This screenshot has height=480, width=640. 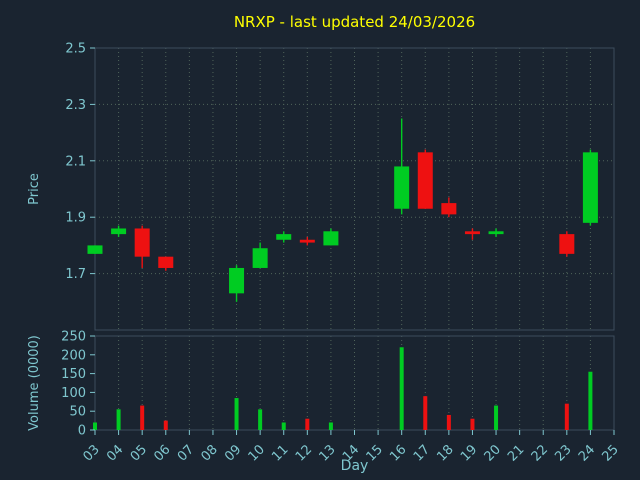 I want to click on price-axis-label: Price, so click(x=34, y=189).